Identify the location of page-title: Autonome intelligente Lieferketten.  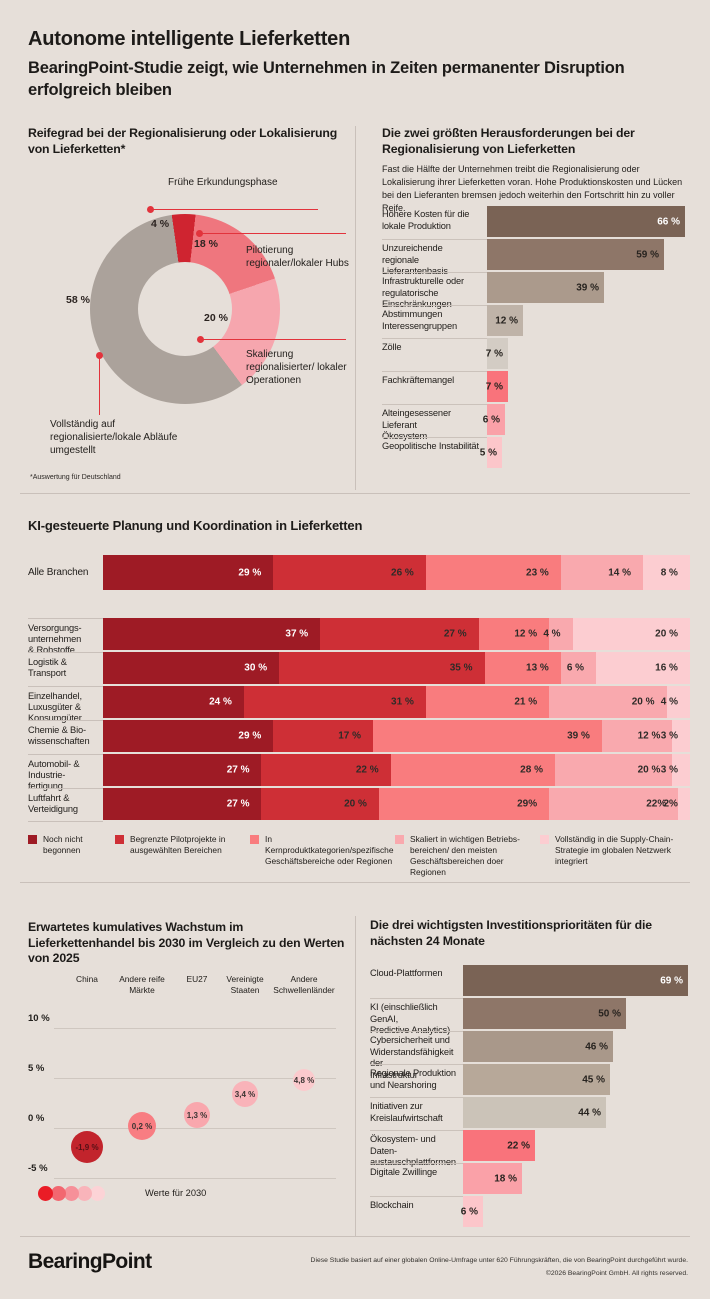
(189, 39).